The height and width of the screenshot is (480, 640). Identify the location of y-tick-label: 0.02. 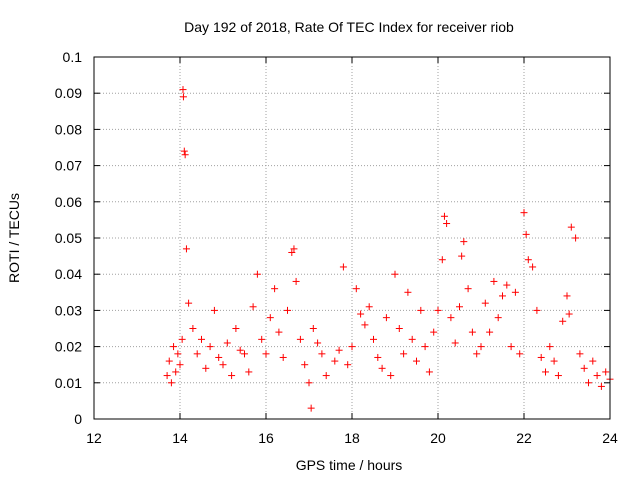
(68, 347).